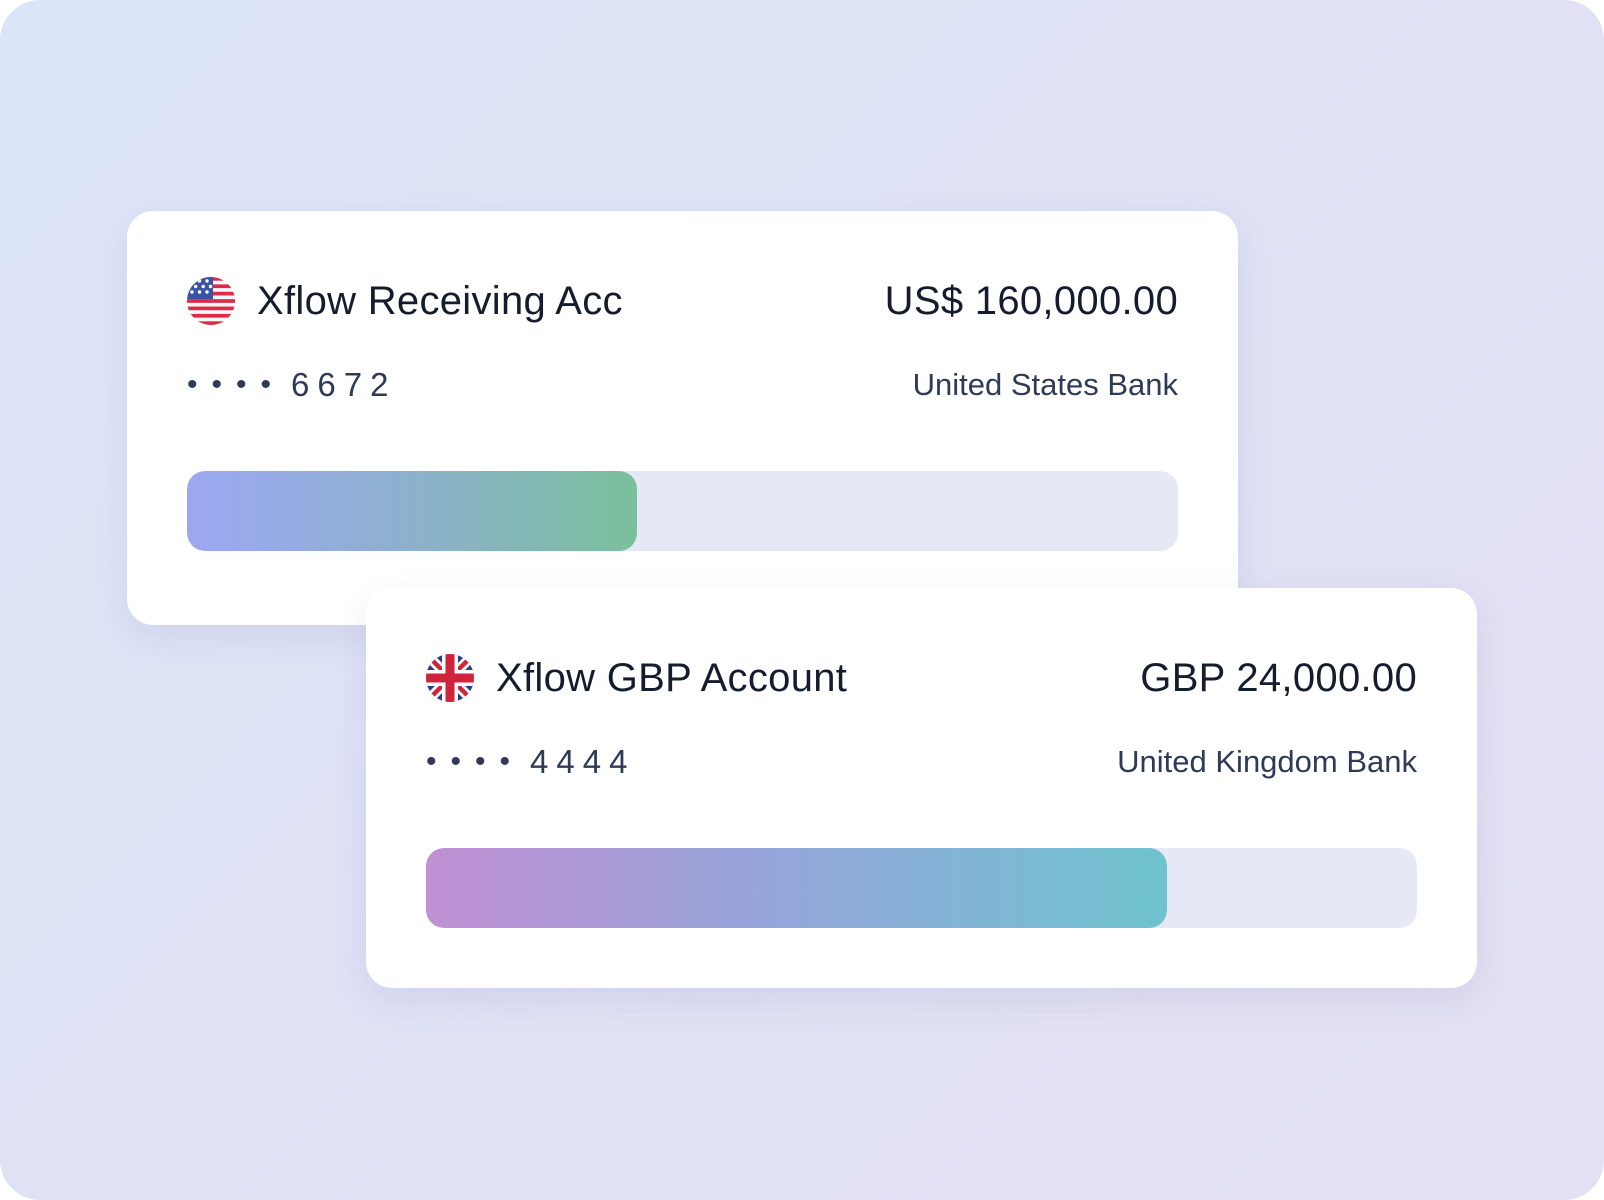 This screenshot has width=1604, height=1200. Describe the element at coordinates (1267, 761) in the screenshot. I see `bank-name: United Kingdom Bank` at that location.